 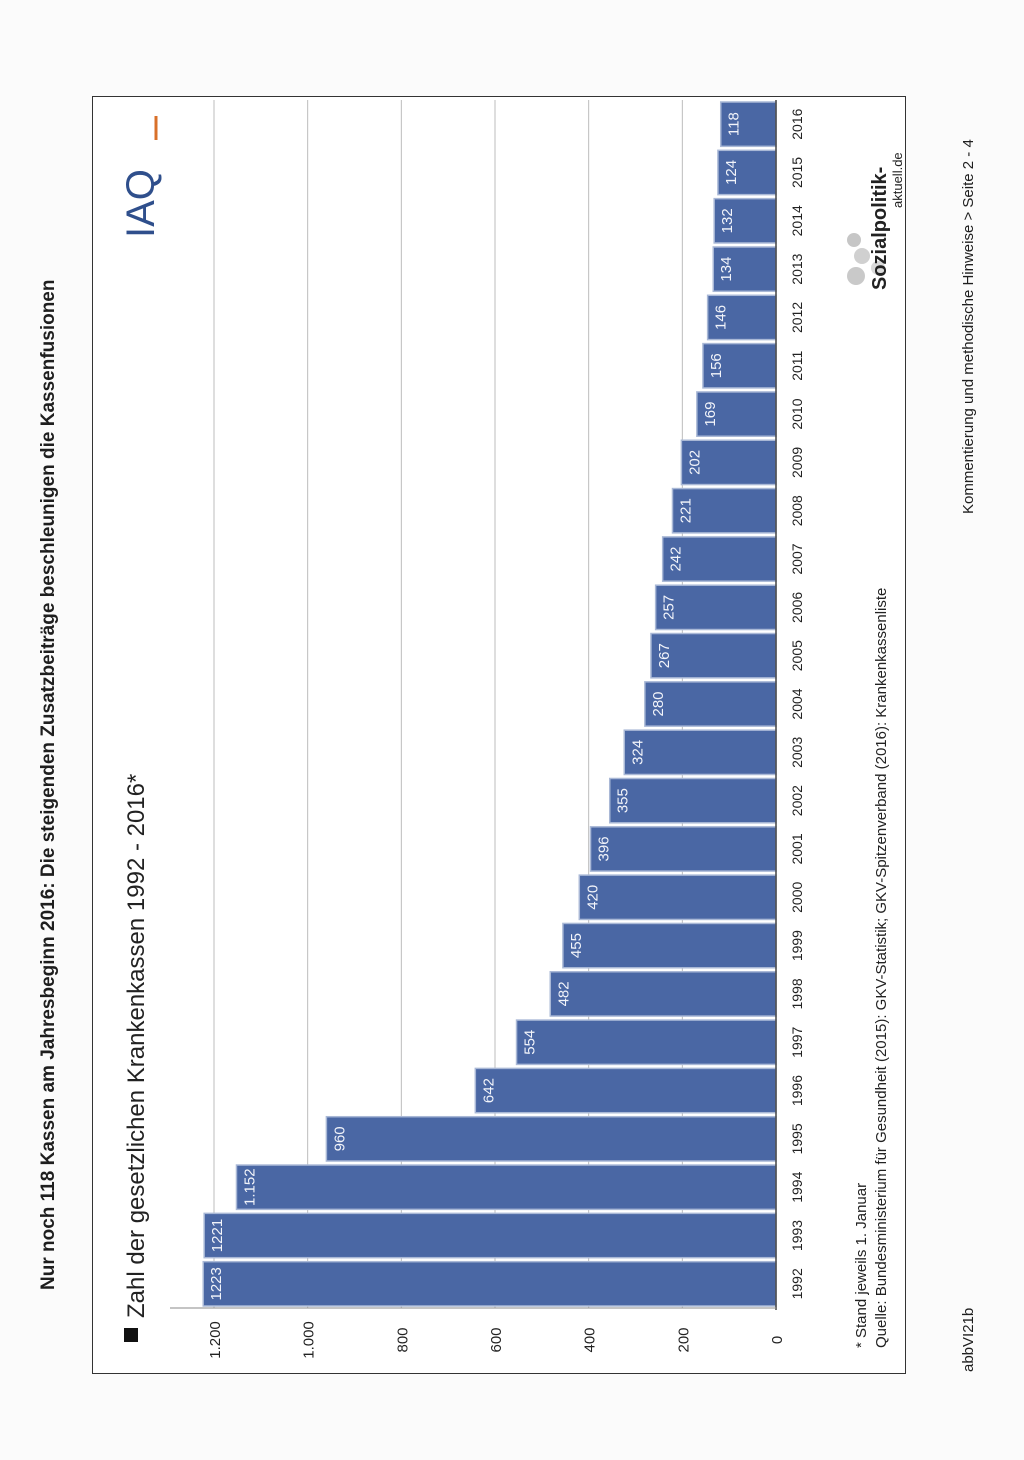 I want to click on y-tick-label: 400, so click(x=590, y=1339).